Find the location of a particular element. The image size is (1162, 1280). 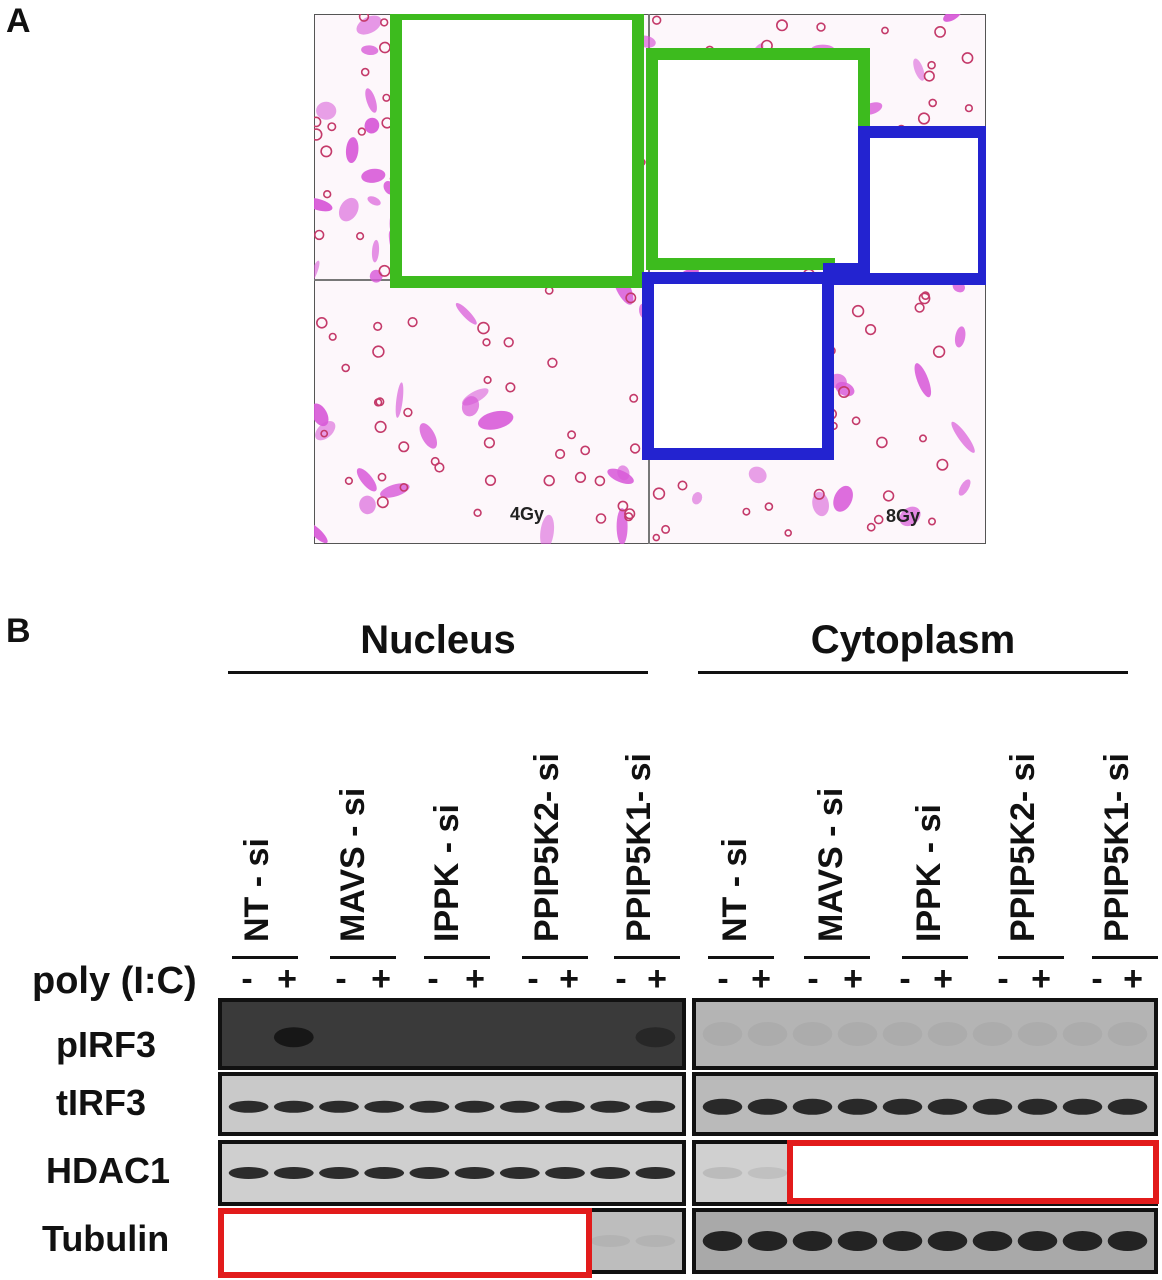

red-redaction-box-hdac1 is located at coordinates (973, 1172).